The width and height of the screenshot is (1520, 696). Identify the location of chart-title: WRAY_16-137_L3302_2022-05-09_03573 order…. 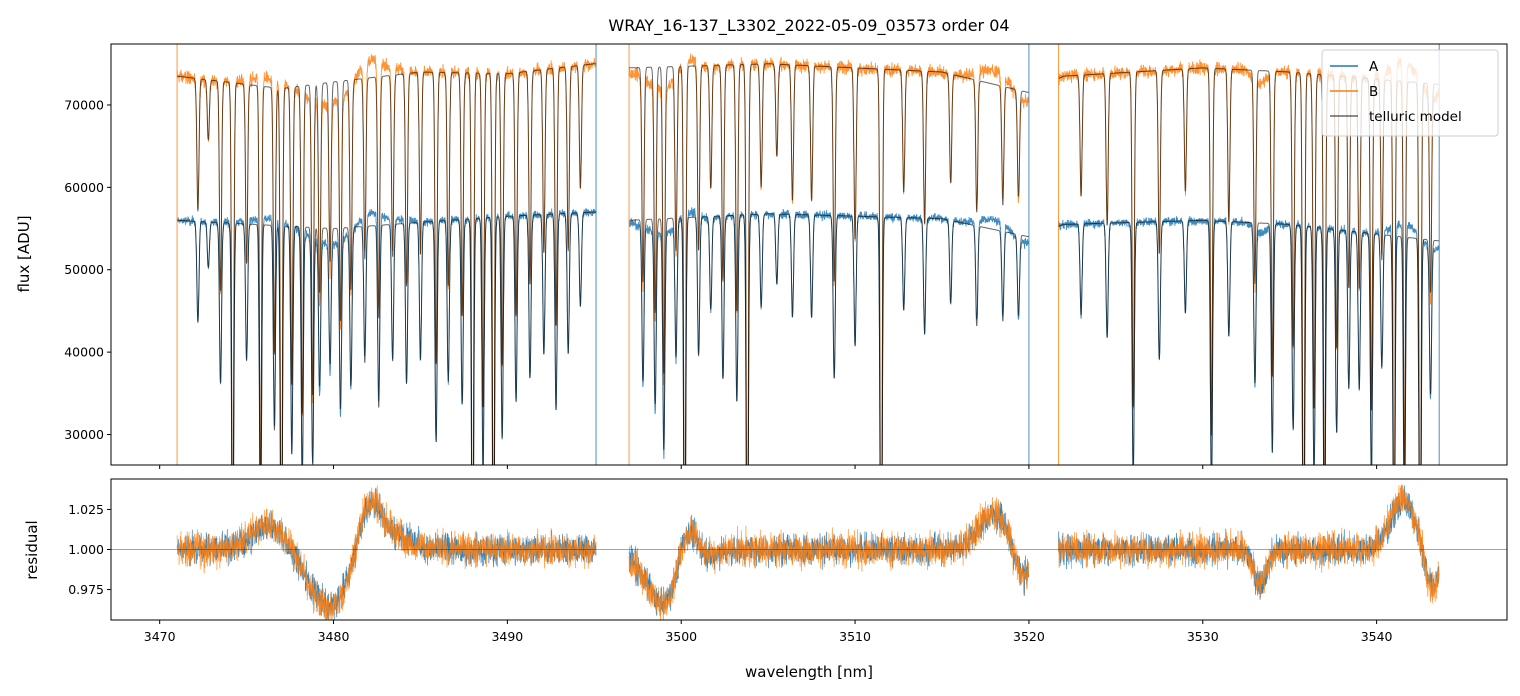
(808, 26).